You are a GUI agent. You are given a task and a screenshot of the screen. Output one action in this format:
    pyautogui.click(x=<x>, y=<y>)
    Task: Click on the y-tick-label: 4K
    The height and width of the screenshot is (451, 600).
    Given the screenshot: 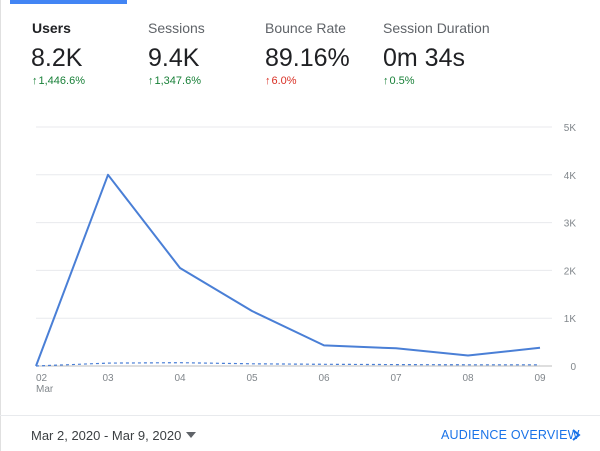 What is the action you would take?
    pyautogui.click(x=570, y=176)
    